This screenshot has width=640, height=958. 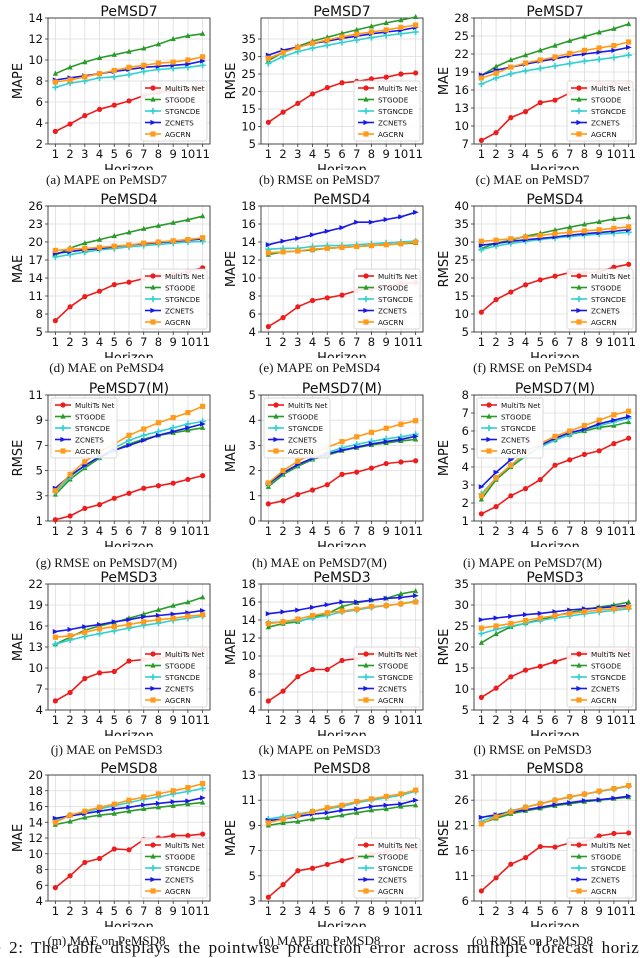 What do you see at coordinates (461, 224) in the screenshot?
I see `y-tick-label: 35` at bounding box center [461, 224].